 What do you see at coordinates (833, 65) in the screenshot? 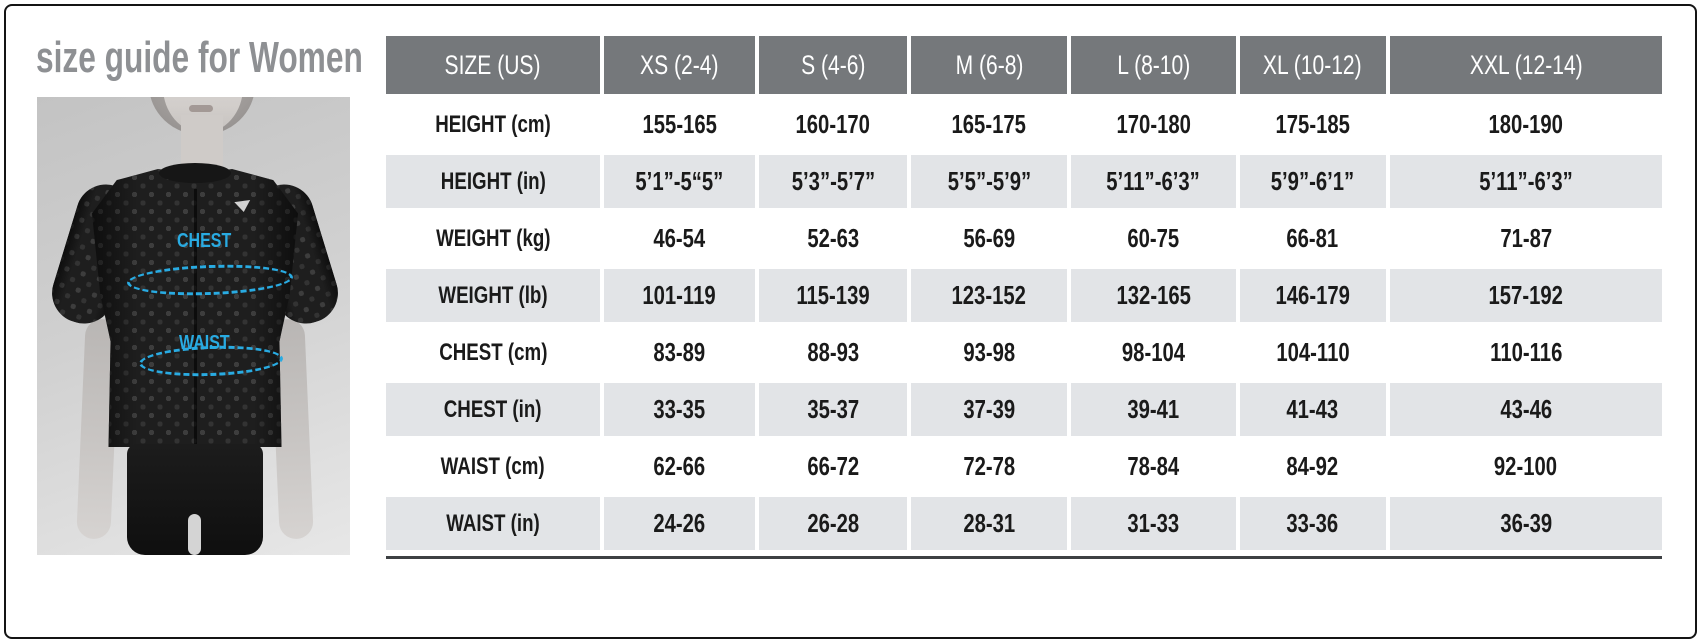
I see `column-header: S (4-6)` at bounding box center [833, 65].